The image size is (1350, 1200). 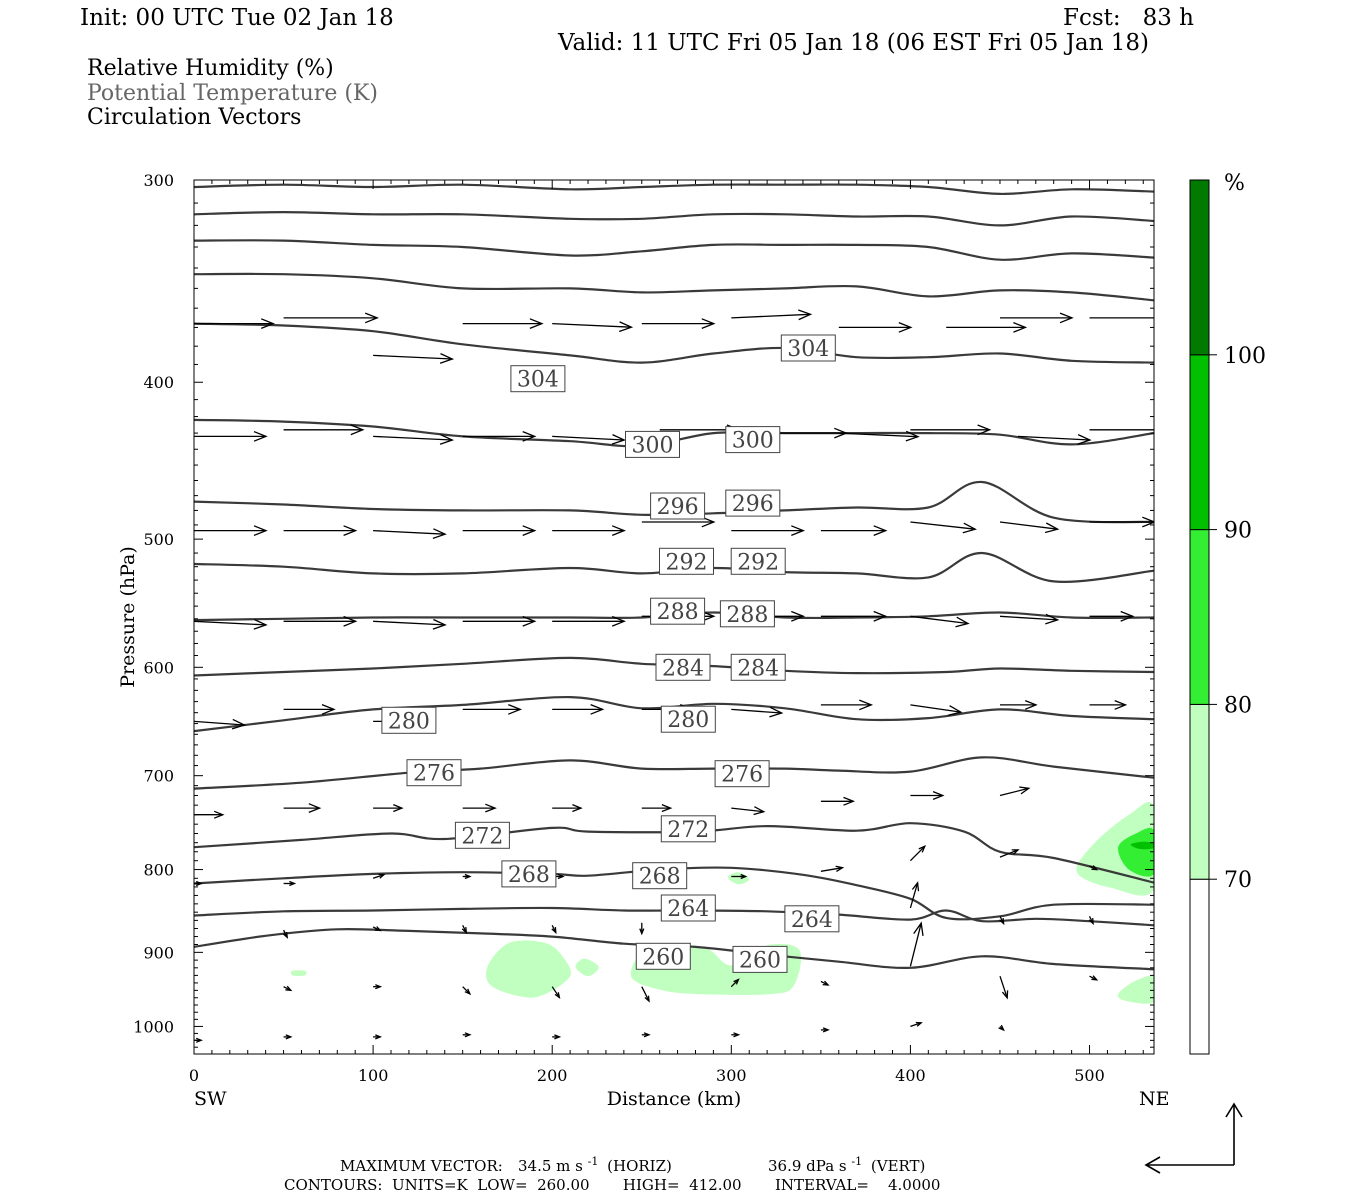 What do you see at coordinates (731, 1075) in the screenshot?
I see `x-tick-label: 300` at bounding box center [731, 1075].